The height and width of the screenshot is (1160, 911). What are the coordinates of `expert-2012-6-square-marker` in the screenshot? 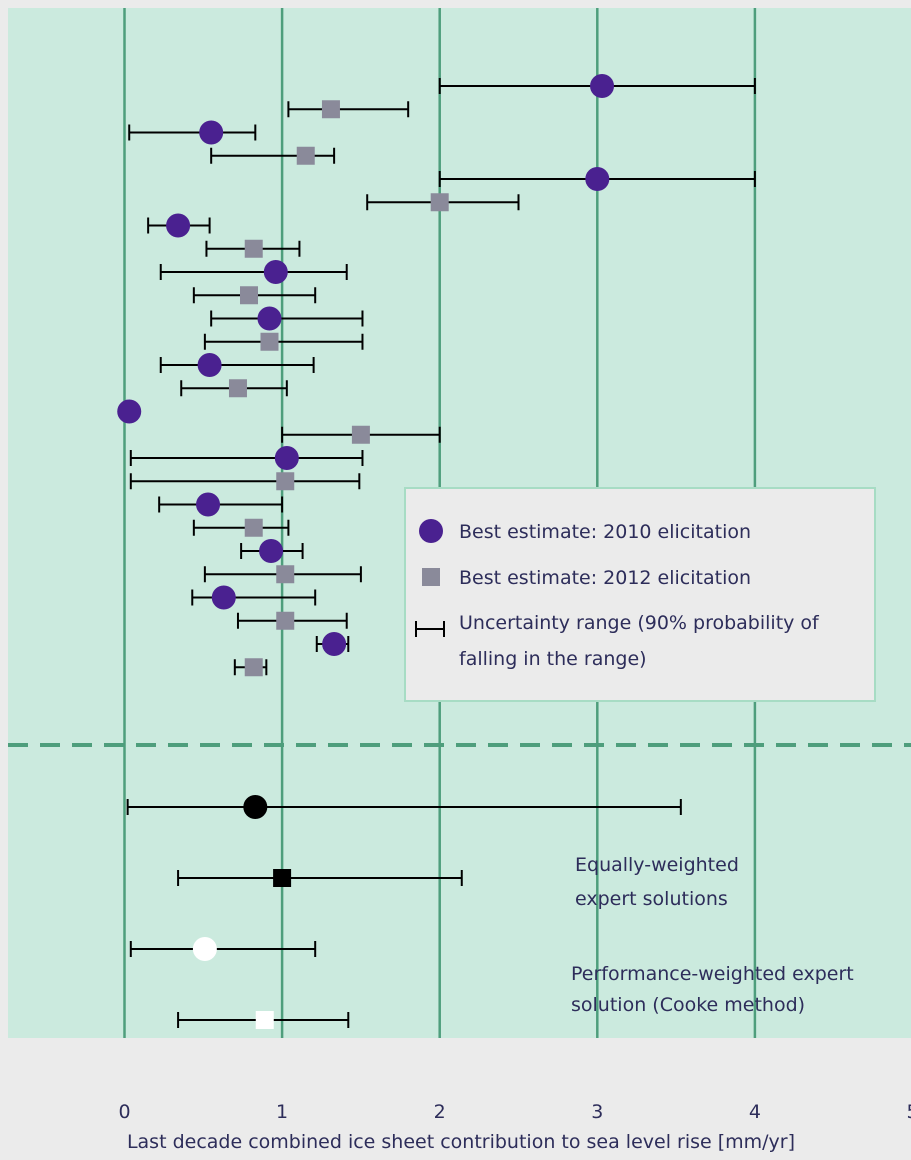 It's located at (269, 341).